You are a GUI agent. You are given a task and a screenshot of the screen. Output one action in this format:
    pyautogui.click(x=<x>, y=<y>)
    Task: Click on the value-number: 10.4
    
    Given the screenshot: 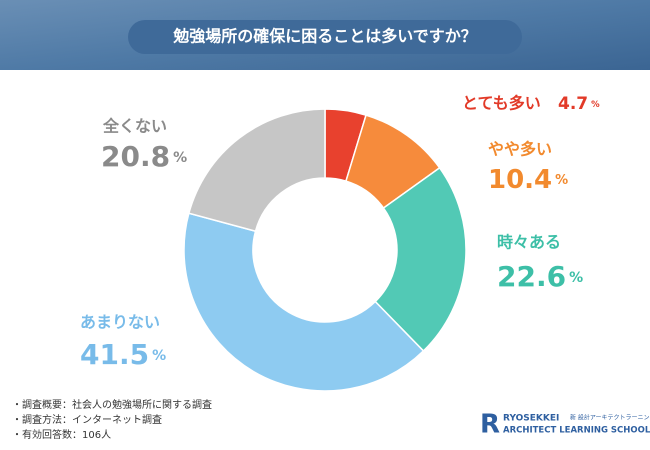 What is the action you would take?
    pyautogui.click(x=520, y=180)
    